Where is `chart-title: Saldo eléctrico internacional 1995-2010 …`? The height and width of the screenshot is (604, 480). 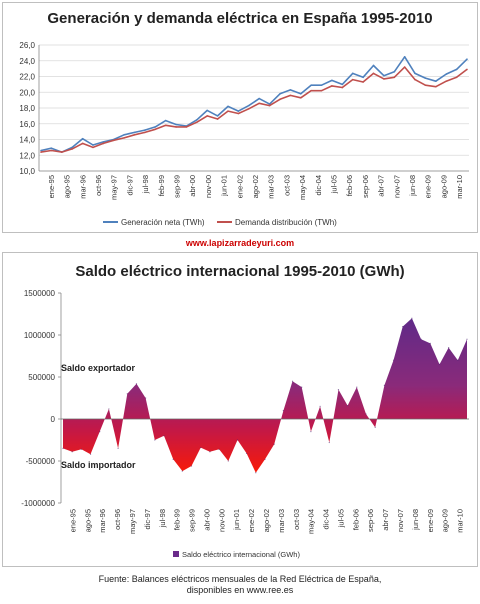 chart-title: Saldo eléctrico internacional 1995-2010 … is located at coordinates (240, 271).